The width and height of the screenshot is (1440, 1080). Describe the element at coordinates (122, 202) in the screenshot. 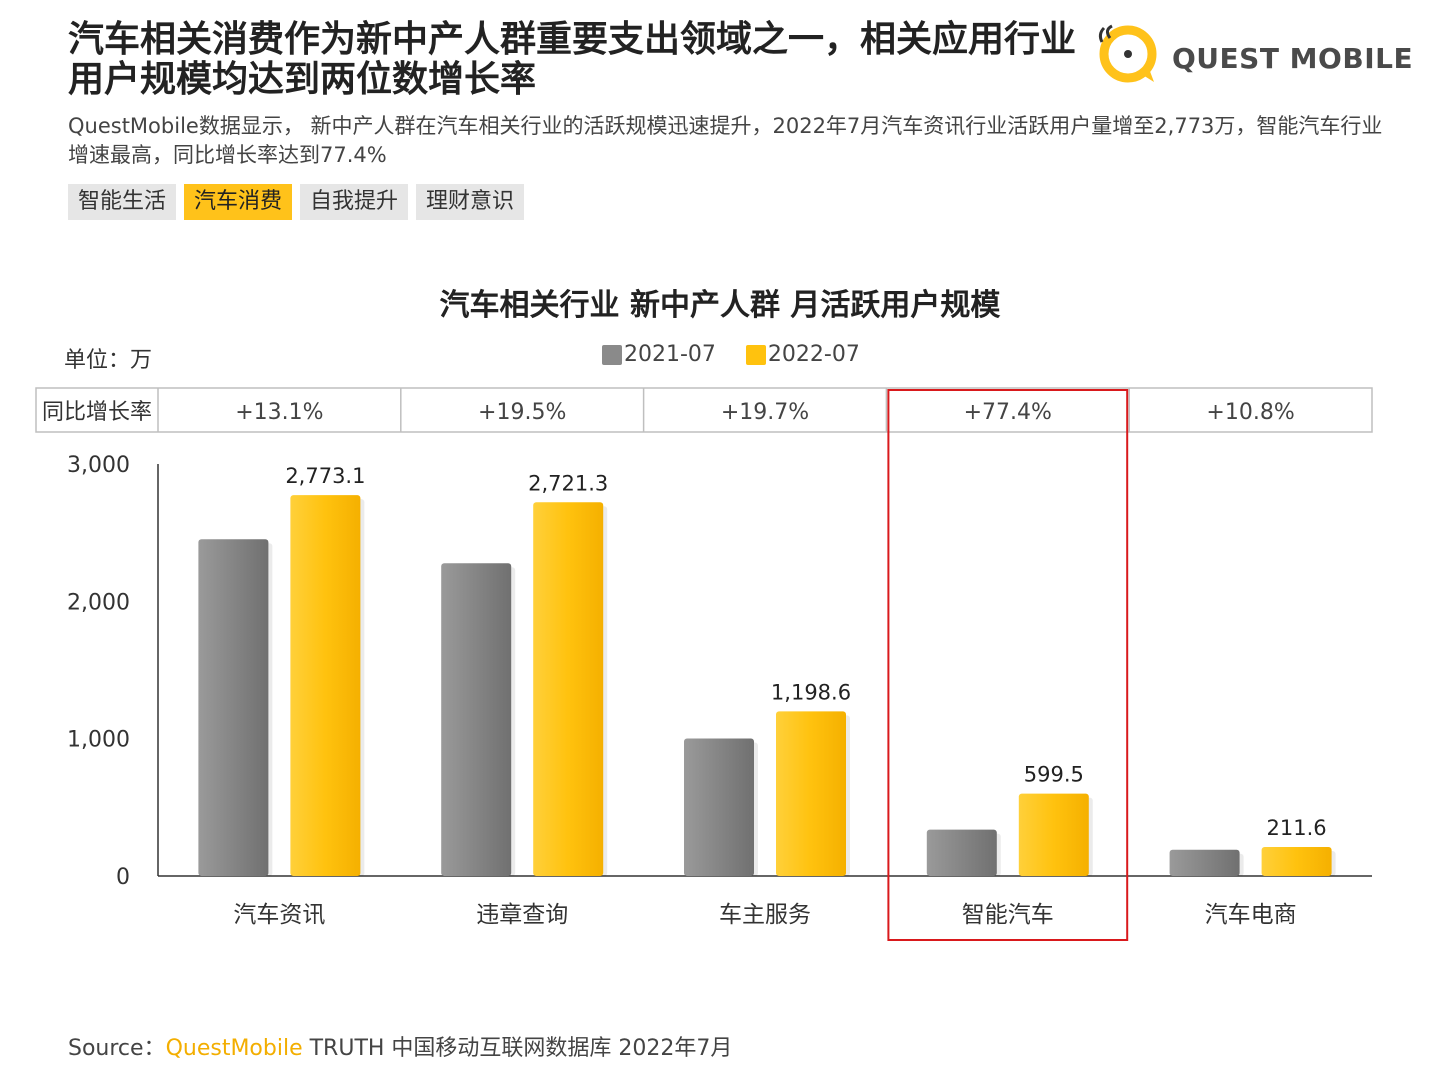

I see `tag-smart-life: 智能生活` at that location.